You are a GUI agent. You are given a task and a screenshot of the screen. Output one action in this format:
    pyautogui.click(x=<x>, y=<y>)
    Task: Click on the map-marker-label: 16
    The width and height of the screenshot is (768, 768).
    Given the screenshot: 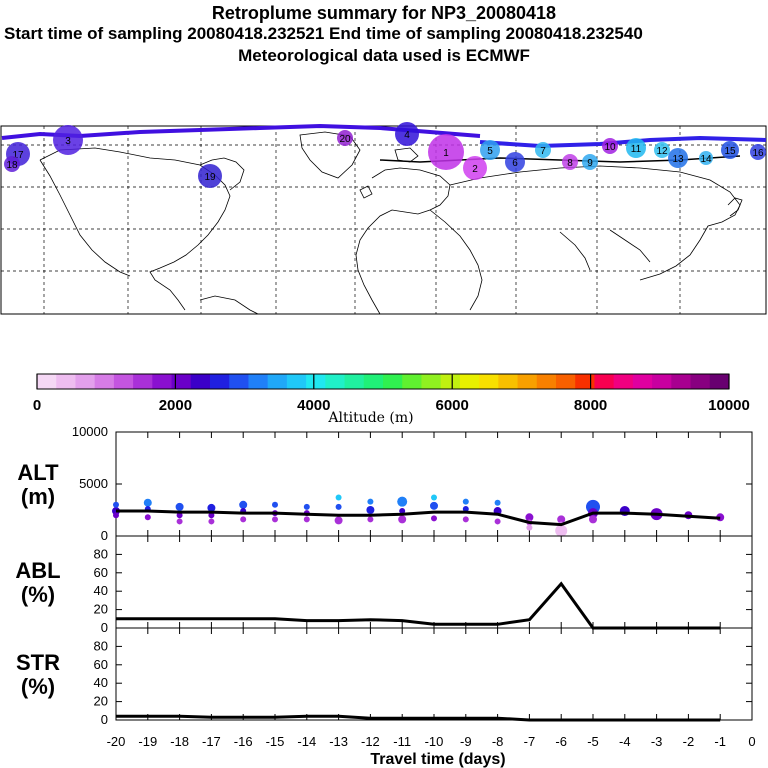 What is the action you would take?
    pyautogui.click(x=758, y=153)
    